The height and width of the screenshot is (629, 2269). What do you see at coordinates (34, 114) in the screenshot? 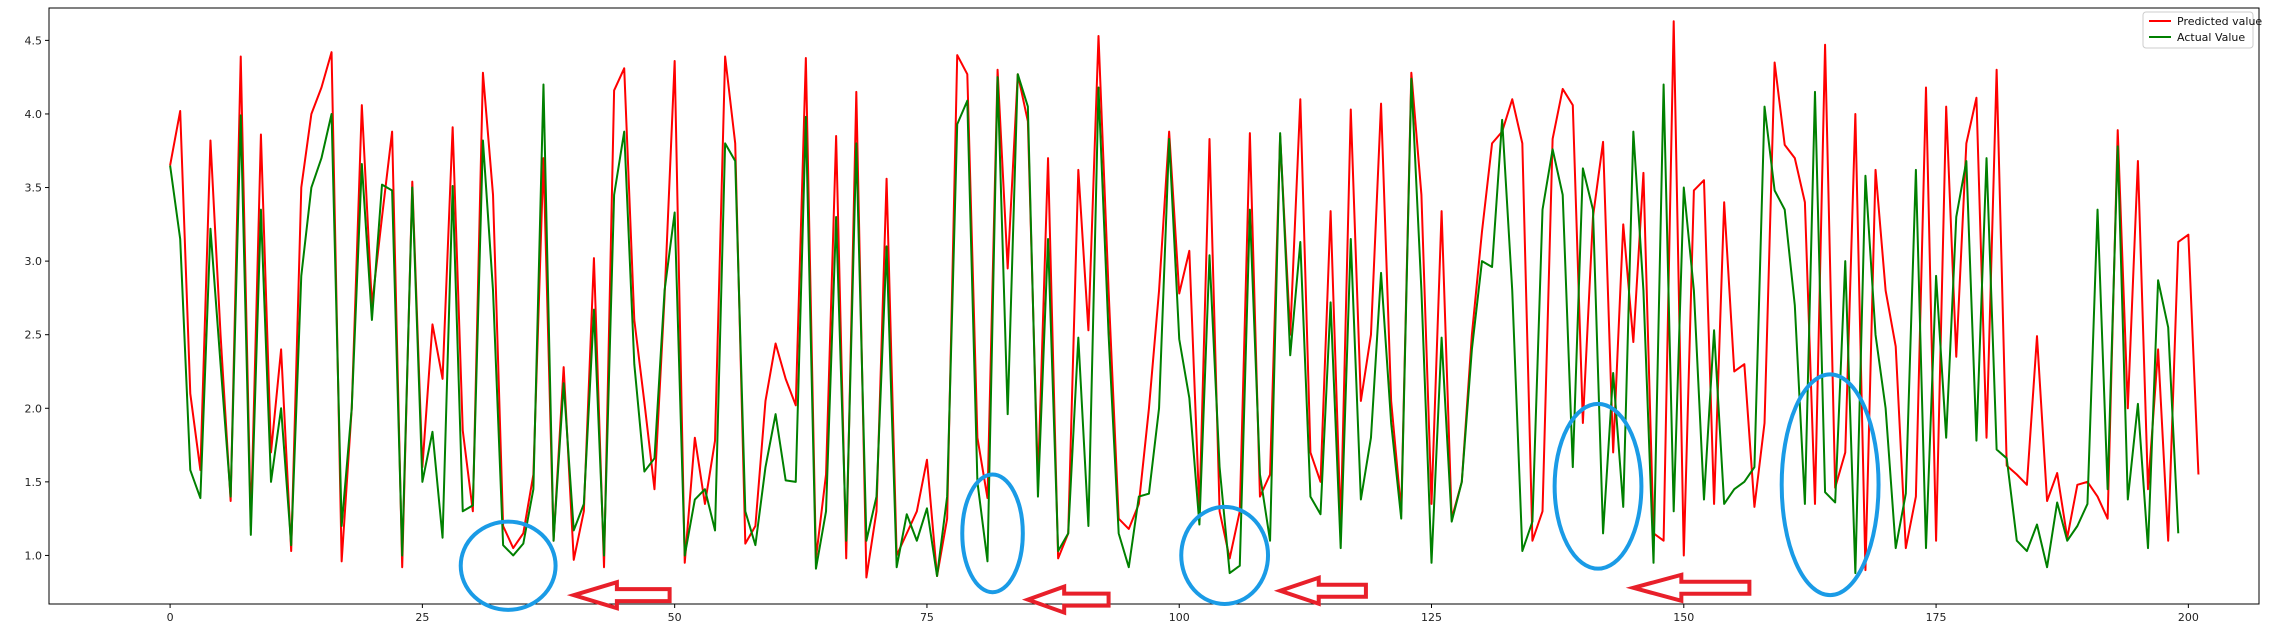
I see `y-tick-label: 4.0` at bounding box center [34, 114].